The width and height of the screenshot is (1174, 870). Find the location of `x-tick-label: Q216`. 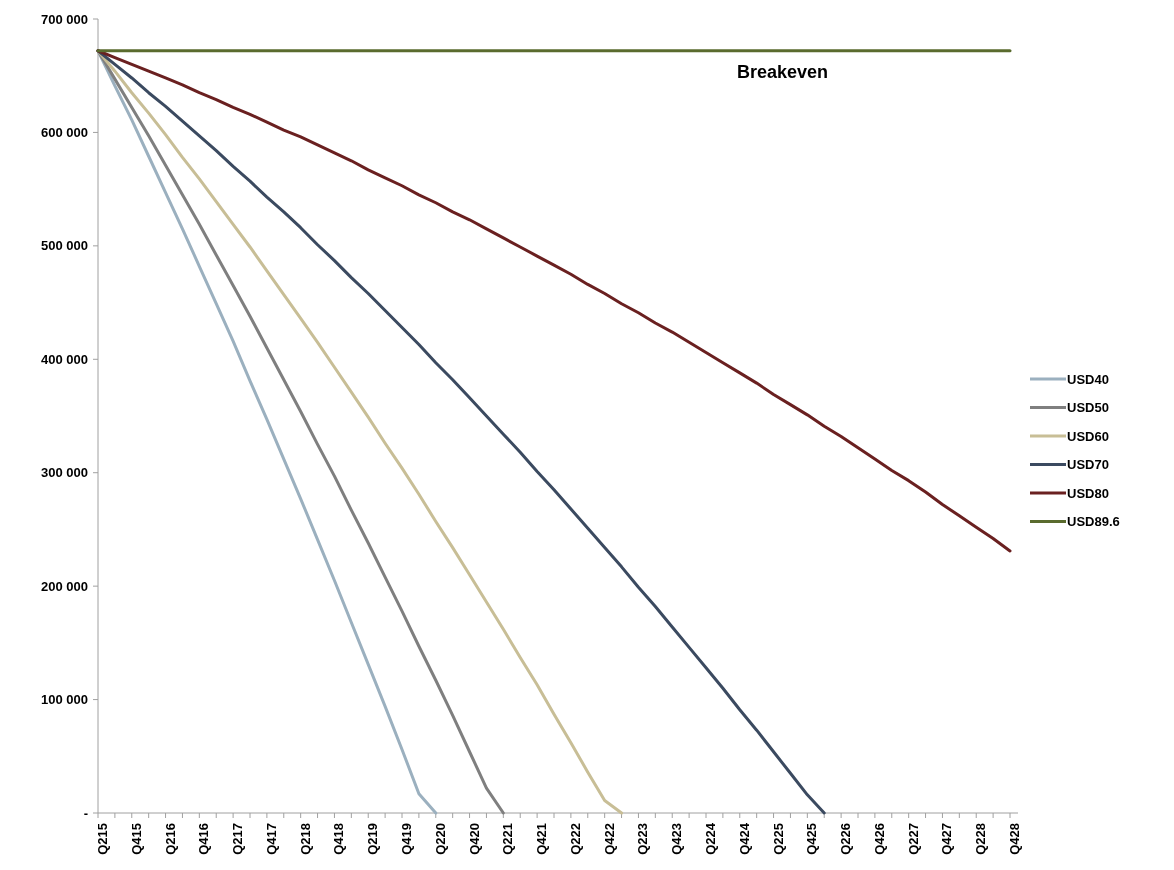

x-tick-label: Q216 is located at coordinates (170, 839).